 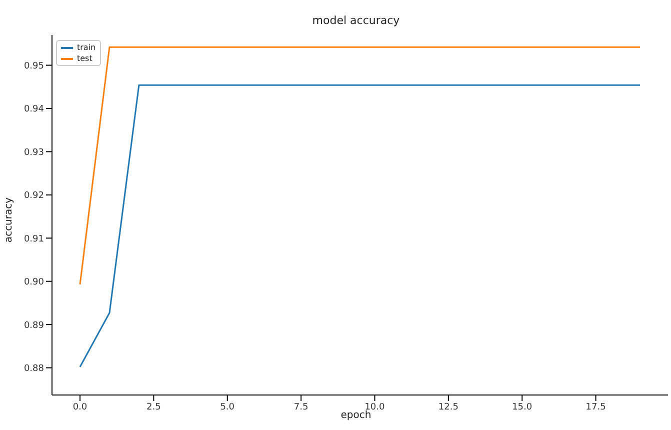 What do you see at coordinates (34, 153) in the screenshot?
I see `y-tick-label: 0.93` at bounding box center [34, 153].